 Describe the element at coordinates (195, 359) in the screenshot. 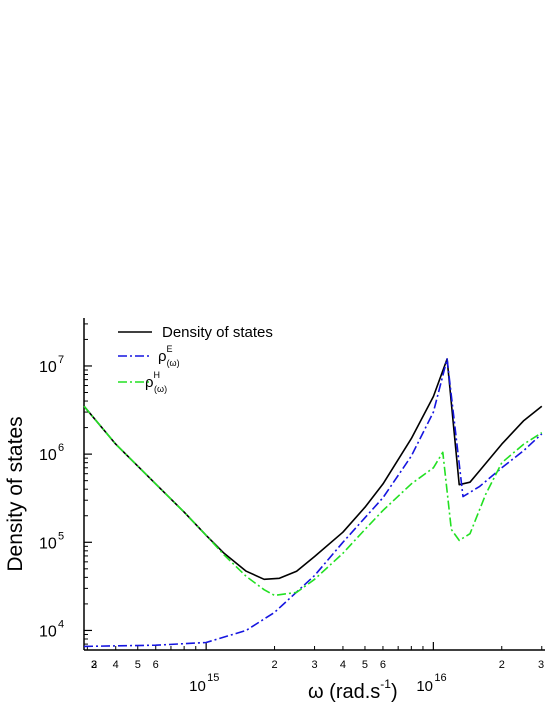

I see `legend: Density of states ρE (ω)ρH (ω)` at that location.